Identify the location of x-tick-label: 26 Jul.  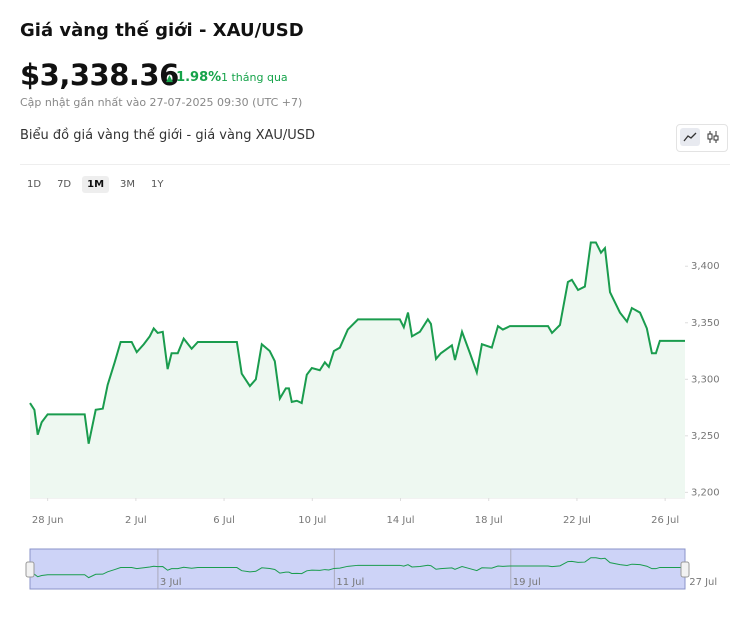
(665, 520).